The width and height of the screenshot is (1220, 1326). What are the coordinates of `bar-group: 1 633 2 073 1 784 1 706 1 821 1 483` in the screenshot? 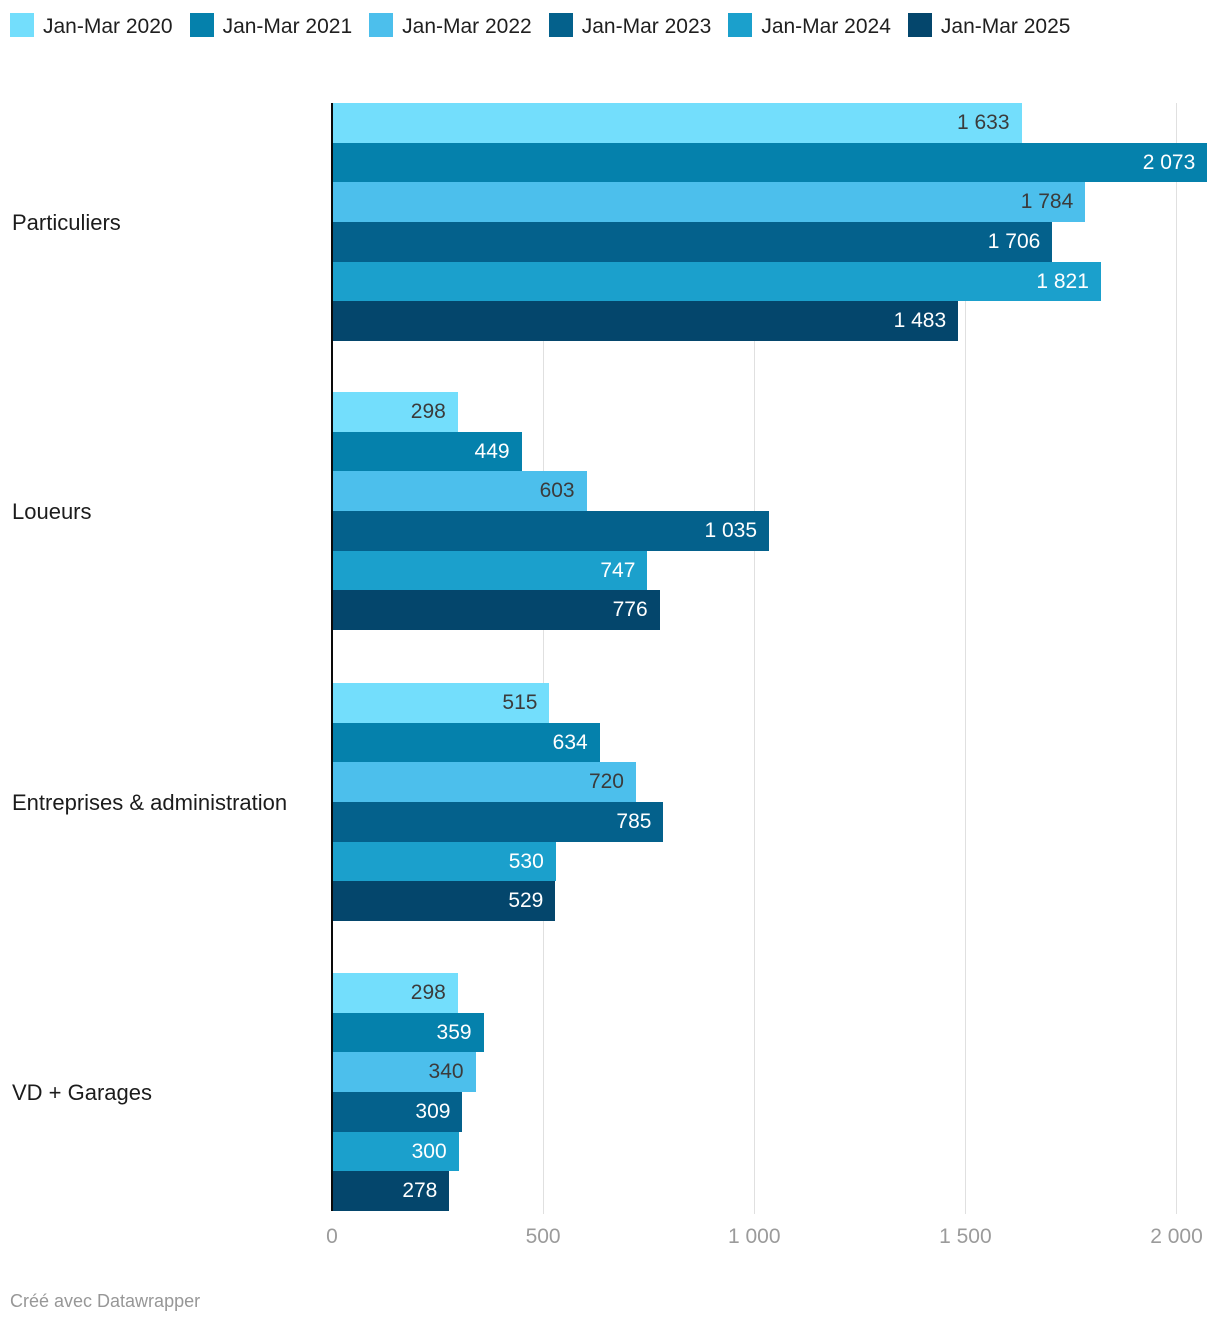 It's located at (770, 222).